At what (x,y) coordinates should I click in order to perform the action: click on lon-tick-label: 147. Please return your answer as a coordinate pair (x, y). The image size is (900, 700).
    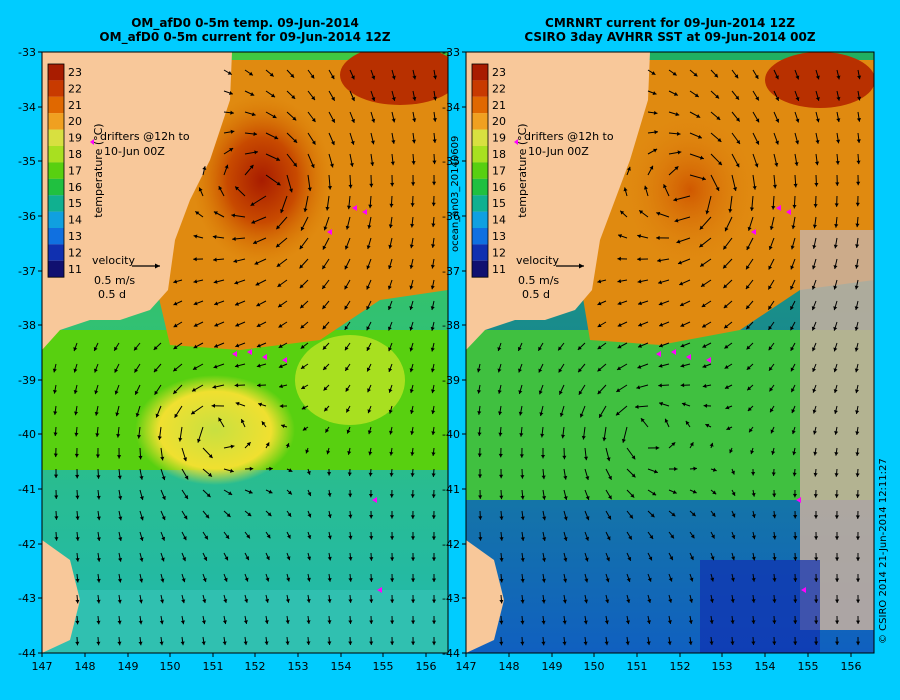
    Looking at the image, I should click on (466, 666).